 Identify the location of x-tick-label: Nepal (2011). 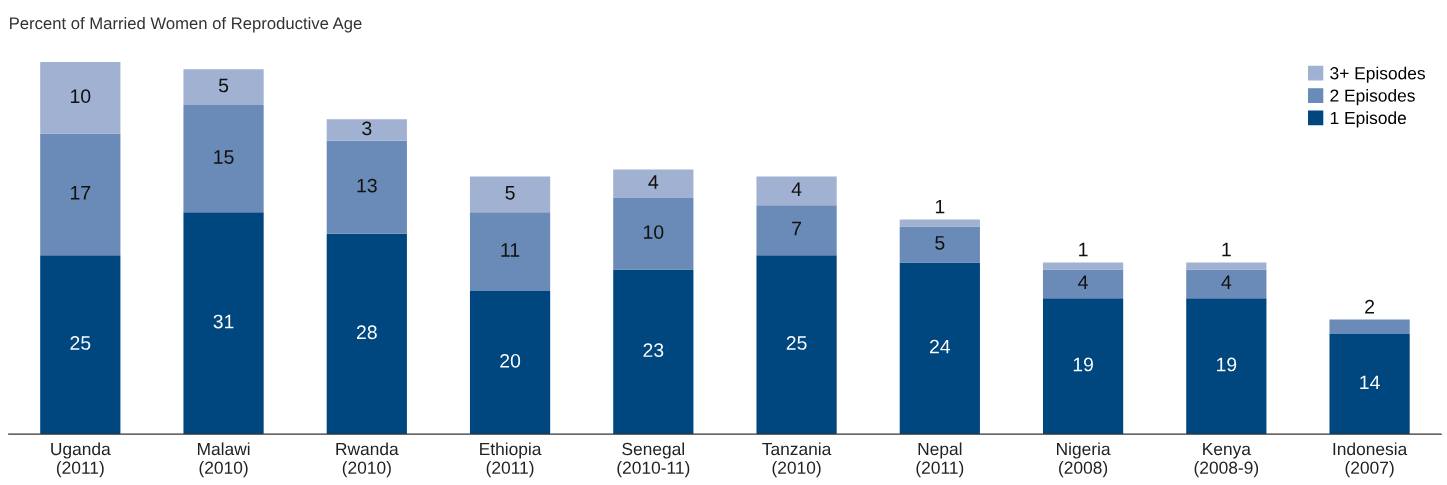
(940, 460).